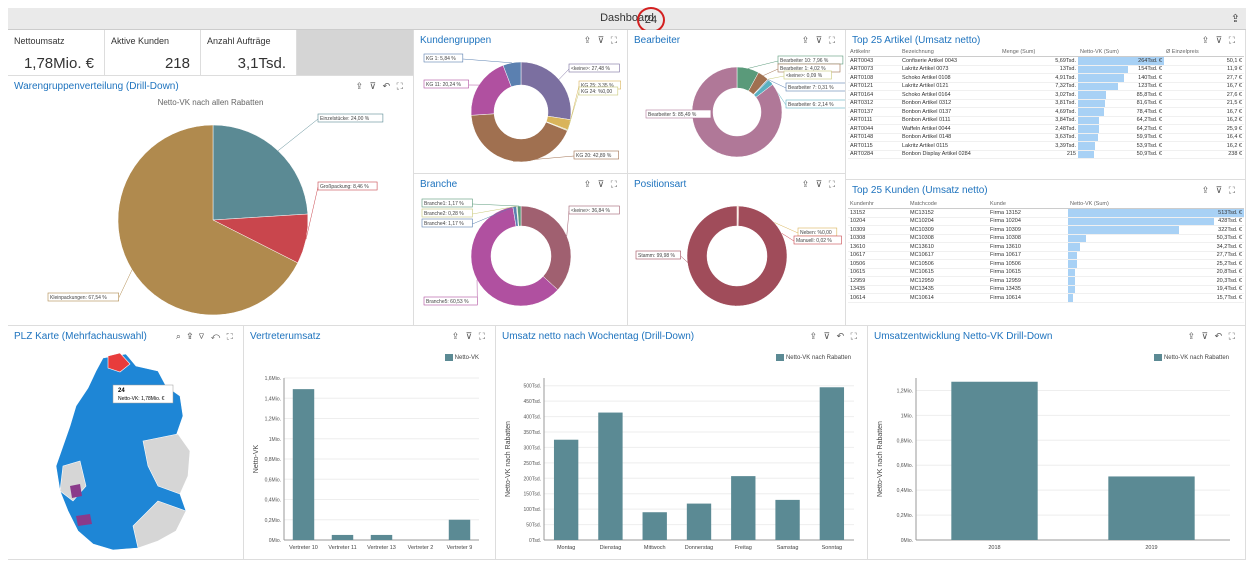 The width and height of the screenshot is (1257, 566). Describe the element at coordinates (1028, 255) in the screenshot. I see `cell-kunde: Firma 10617` at that location.